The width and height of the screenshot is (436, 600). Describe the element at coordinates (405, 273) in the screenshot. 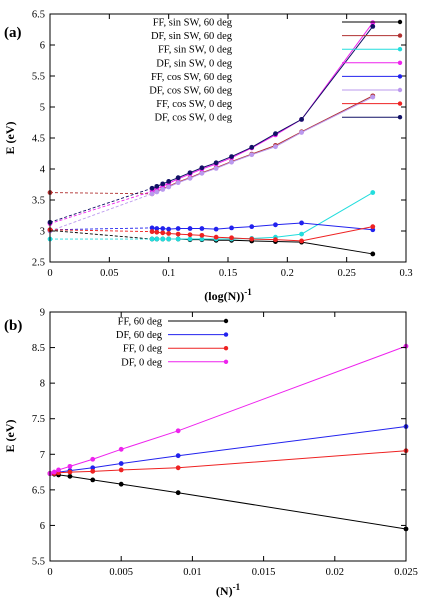

I see `x-tick-label: 0.3` at that location.